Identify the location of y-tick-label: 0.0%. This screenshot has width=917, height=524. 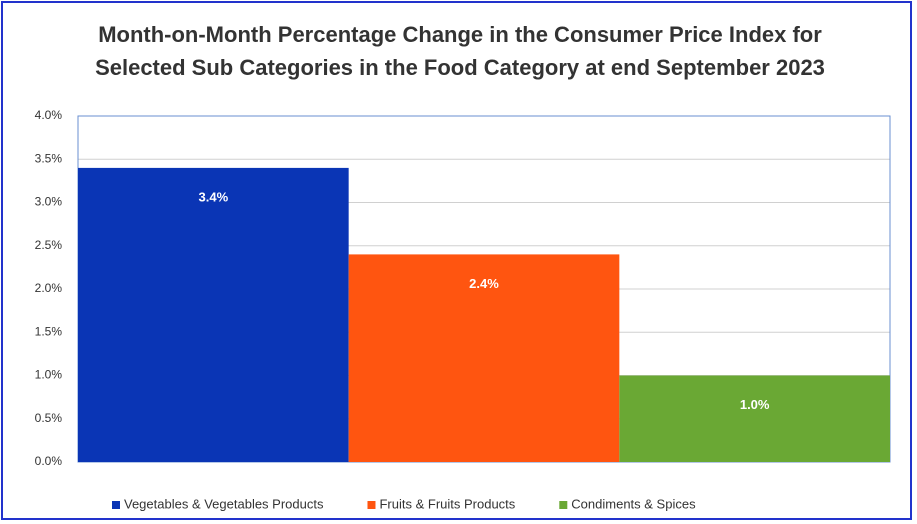
(49, 461).